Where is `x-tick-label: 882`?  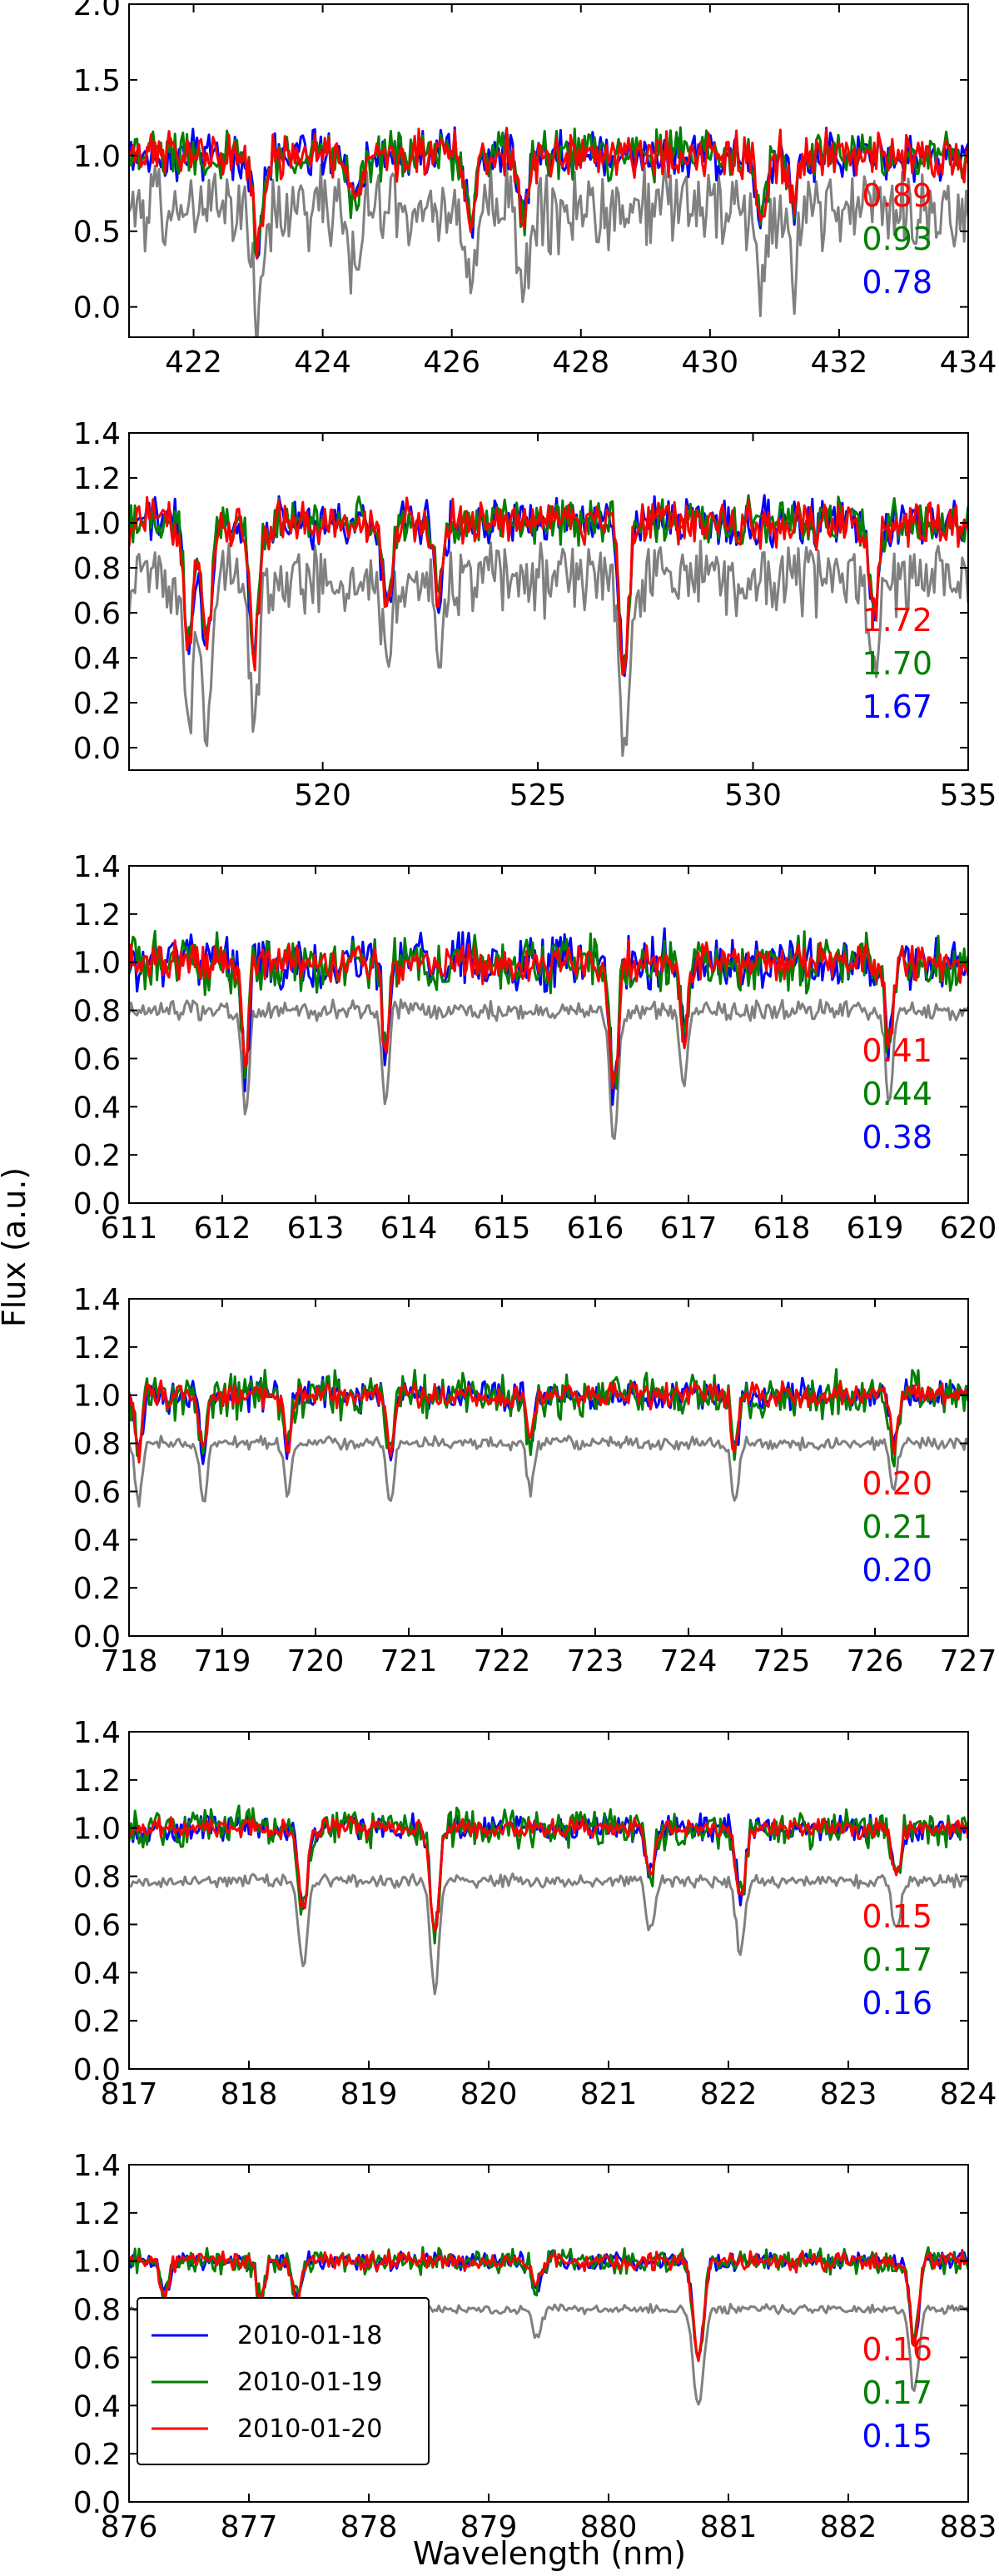
x-tick-label: 882 is located at coordinates (848, 2527).